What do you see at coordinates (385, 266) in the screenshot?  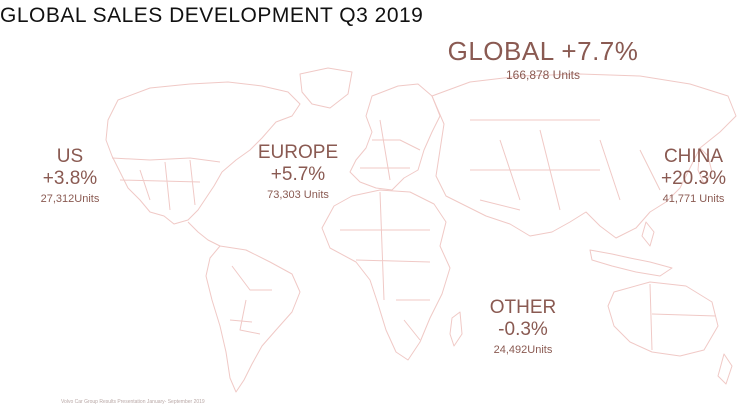 I see `africa-borders` at bounding box center [385, 266].